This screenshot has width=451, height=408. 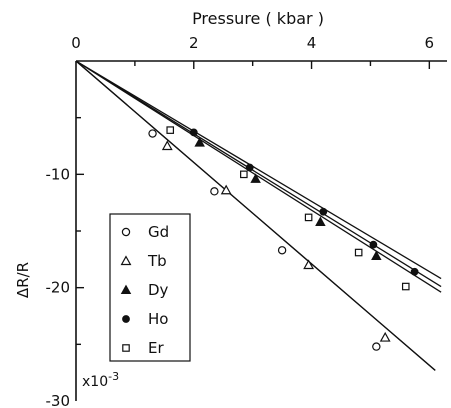 I want to click on y-axis-label: ΔR/R, so click(x=23, y=280).